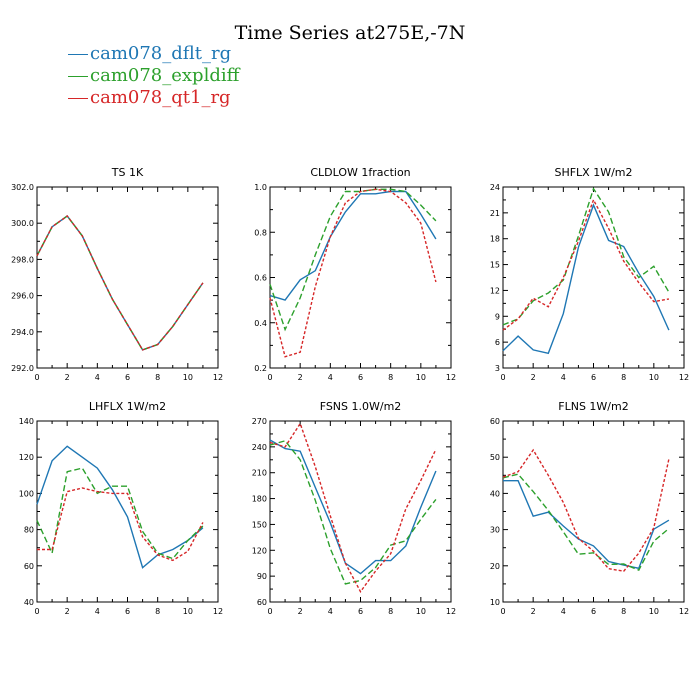 The image size is (700, 700). What do you see at coordinates (161, 53) in the screenshot?
I see `legend-label: cam078_dflt_rg` at bounding box center [161, 53].